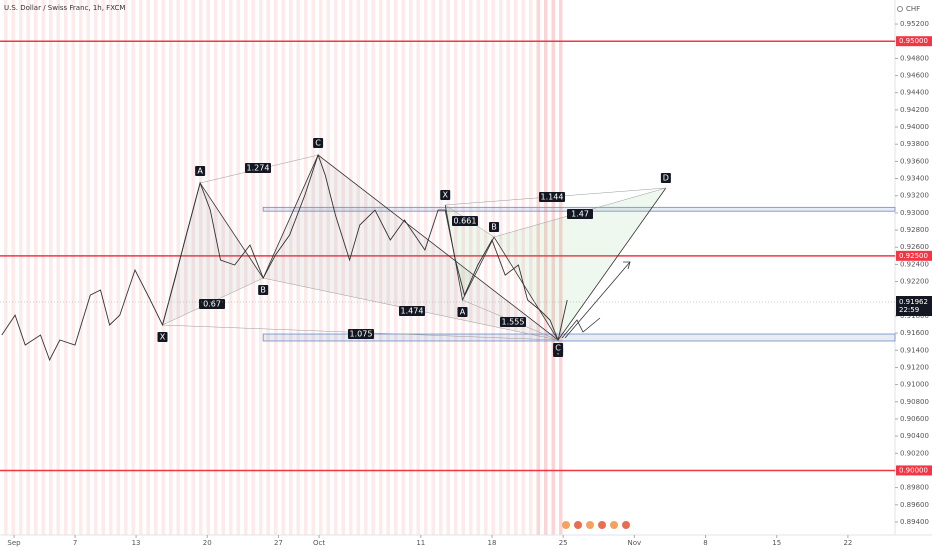  I want to click on y-tick-label: 0.91600, so click(914, 333).